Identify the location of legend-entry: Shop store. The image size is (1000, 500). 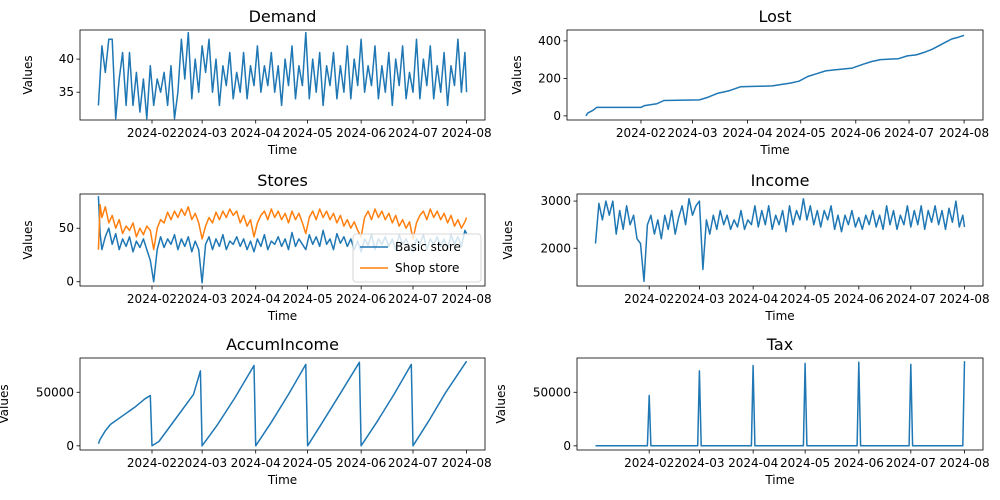
(427, 268).